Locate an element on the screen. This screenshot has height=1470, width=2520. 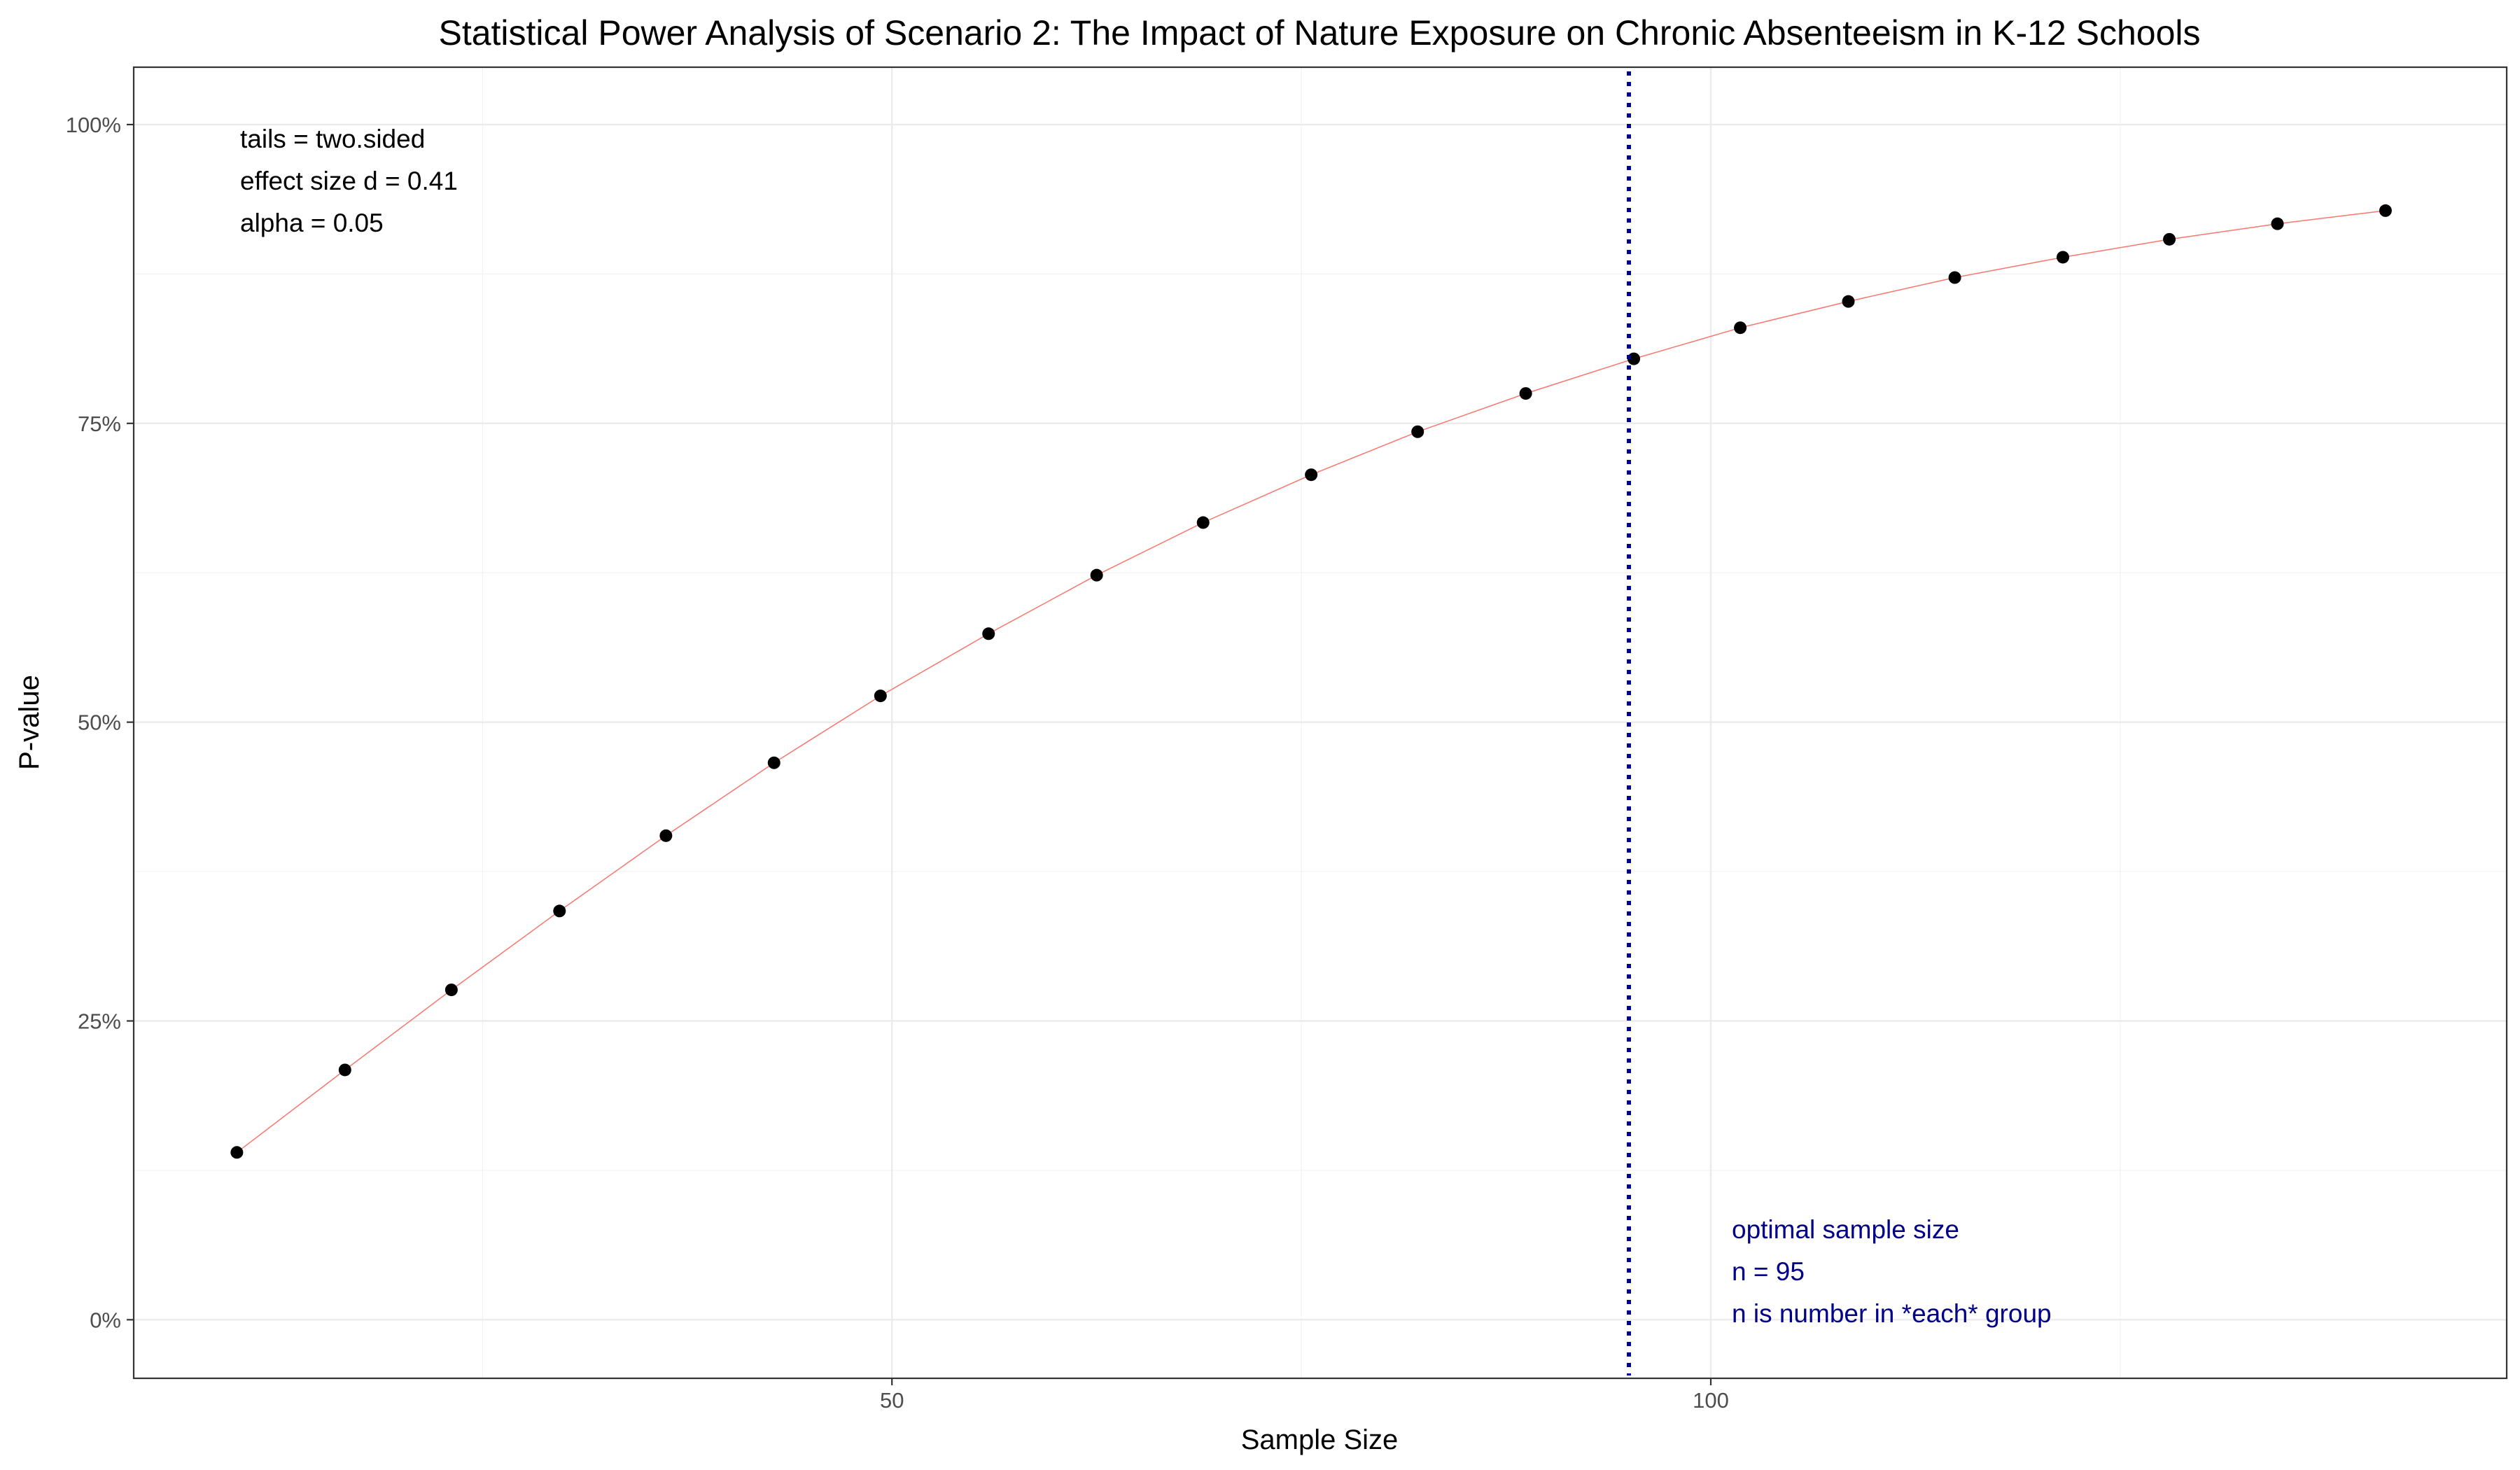
y-axis: 0% 25% 50% 75% 100% is located at coordinates (100, 722).